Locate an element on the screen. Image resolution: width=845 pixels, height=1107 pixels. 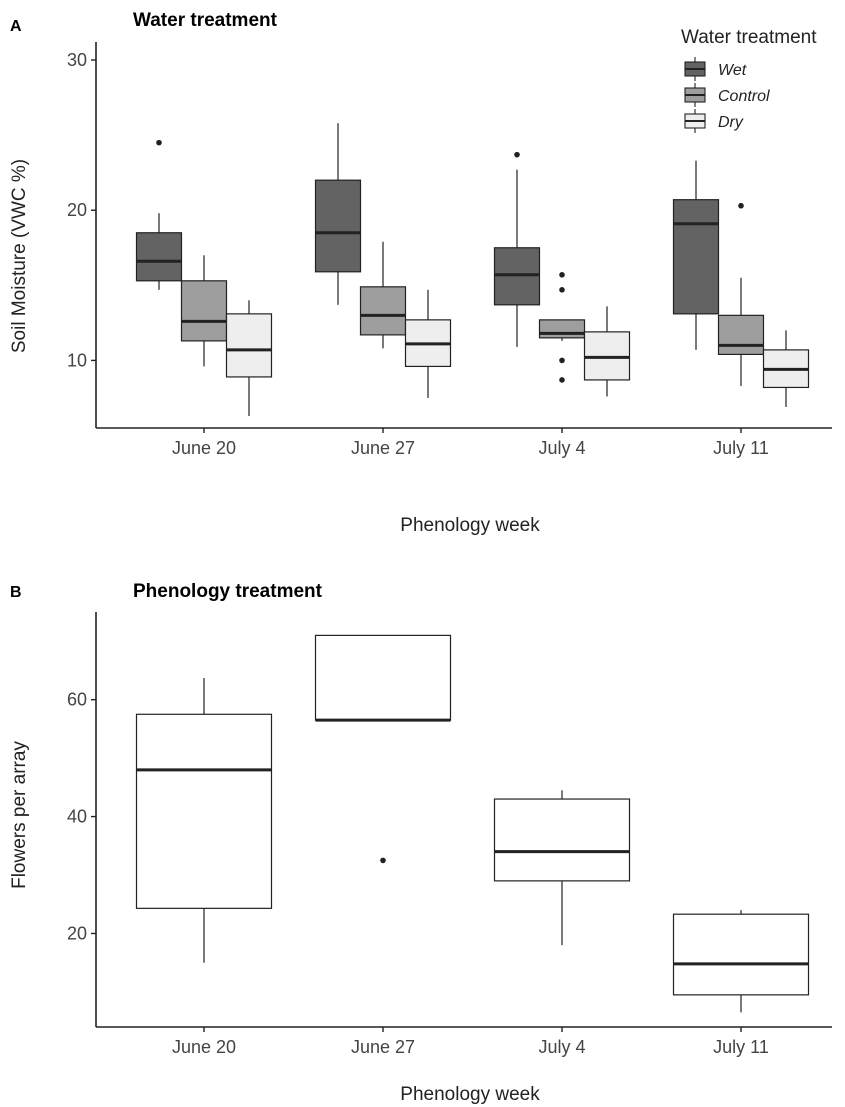
panel-a-box-wet-july-4-body is located at coordinates (517, 276).